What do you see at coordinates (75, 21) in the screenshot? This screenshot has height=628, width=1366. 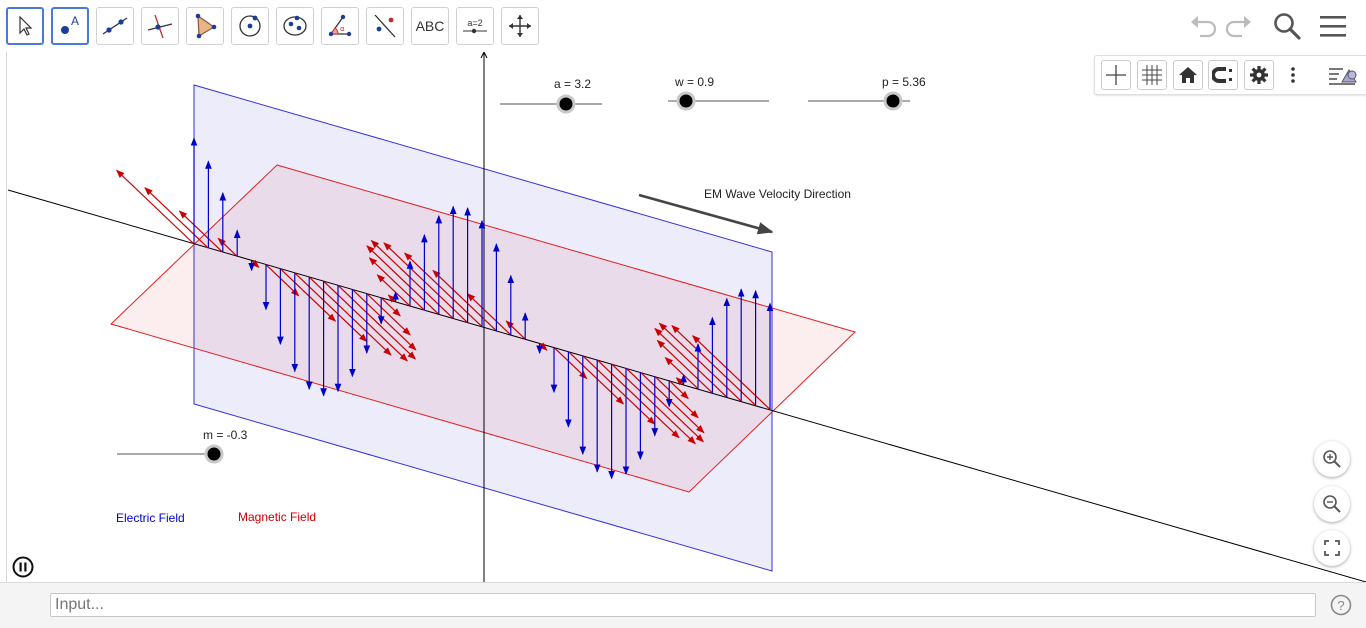 I see `svg-text: A` at bounding box center [75, 21].